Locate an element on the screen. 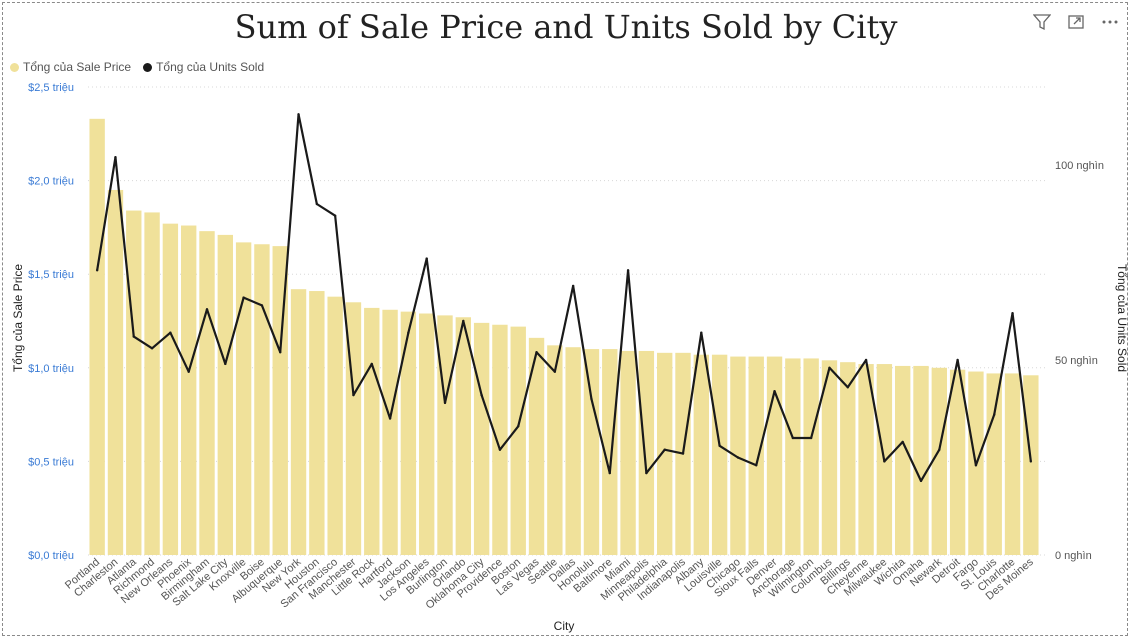 This screenshot has height=640, width=1132. focus-mode-icon is located at coordinates (1076, 22).